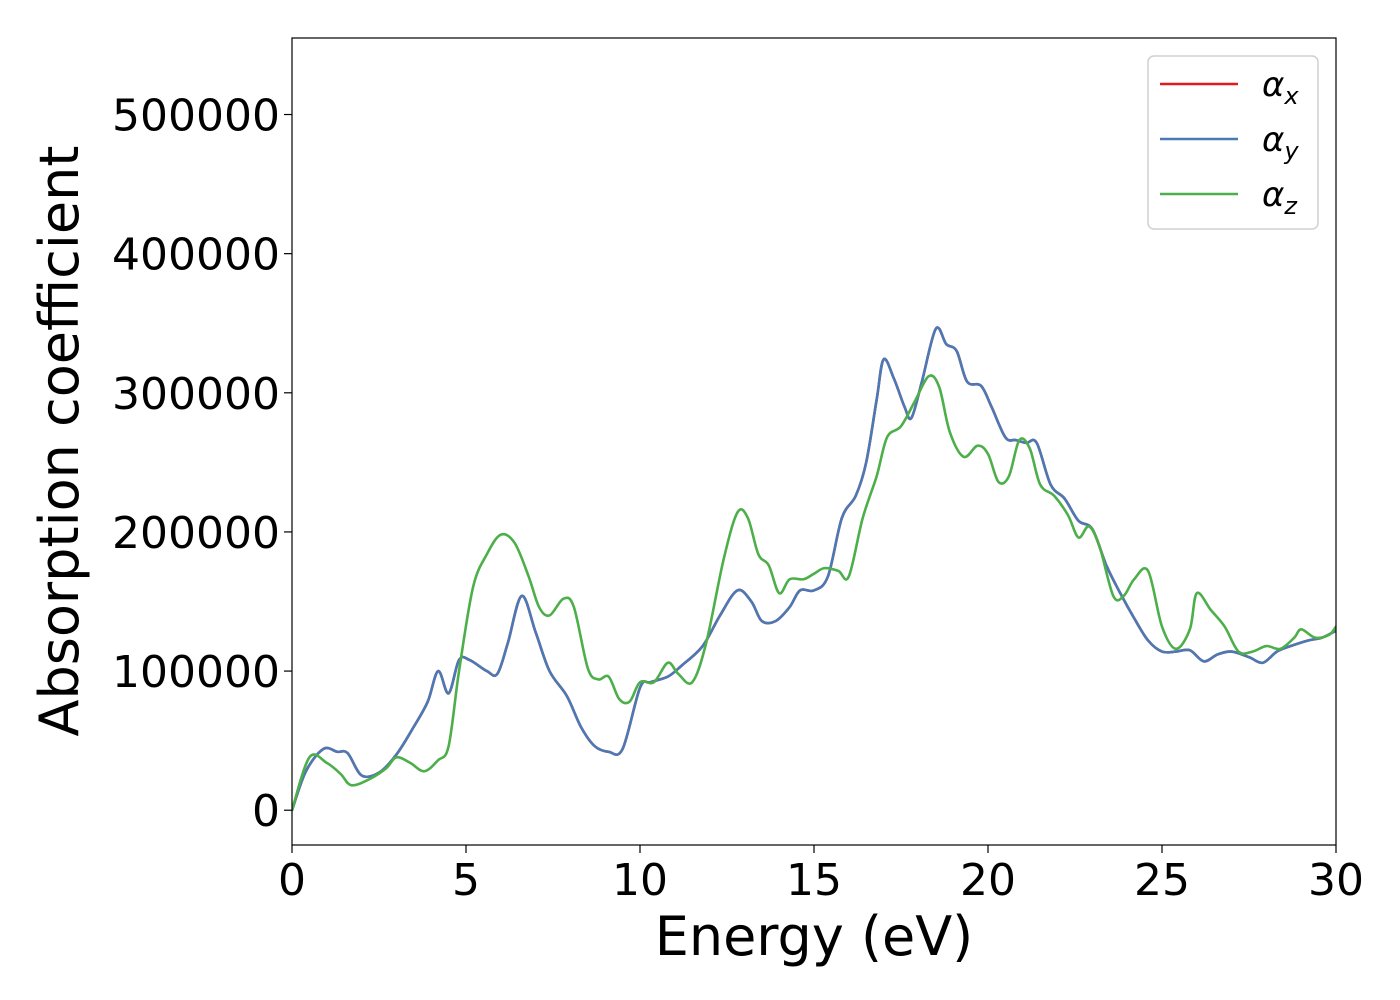 This screenshot has width=1400, height=1000. I want to click on x-tick-label: 5, so click(466, 880).